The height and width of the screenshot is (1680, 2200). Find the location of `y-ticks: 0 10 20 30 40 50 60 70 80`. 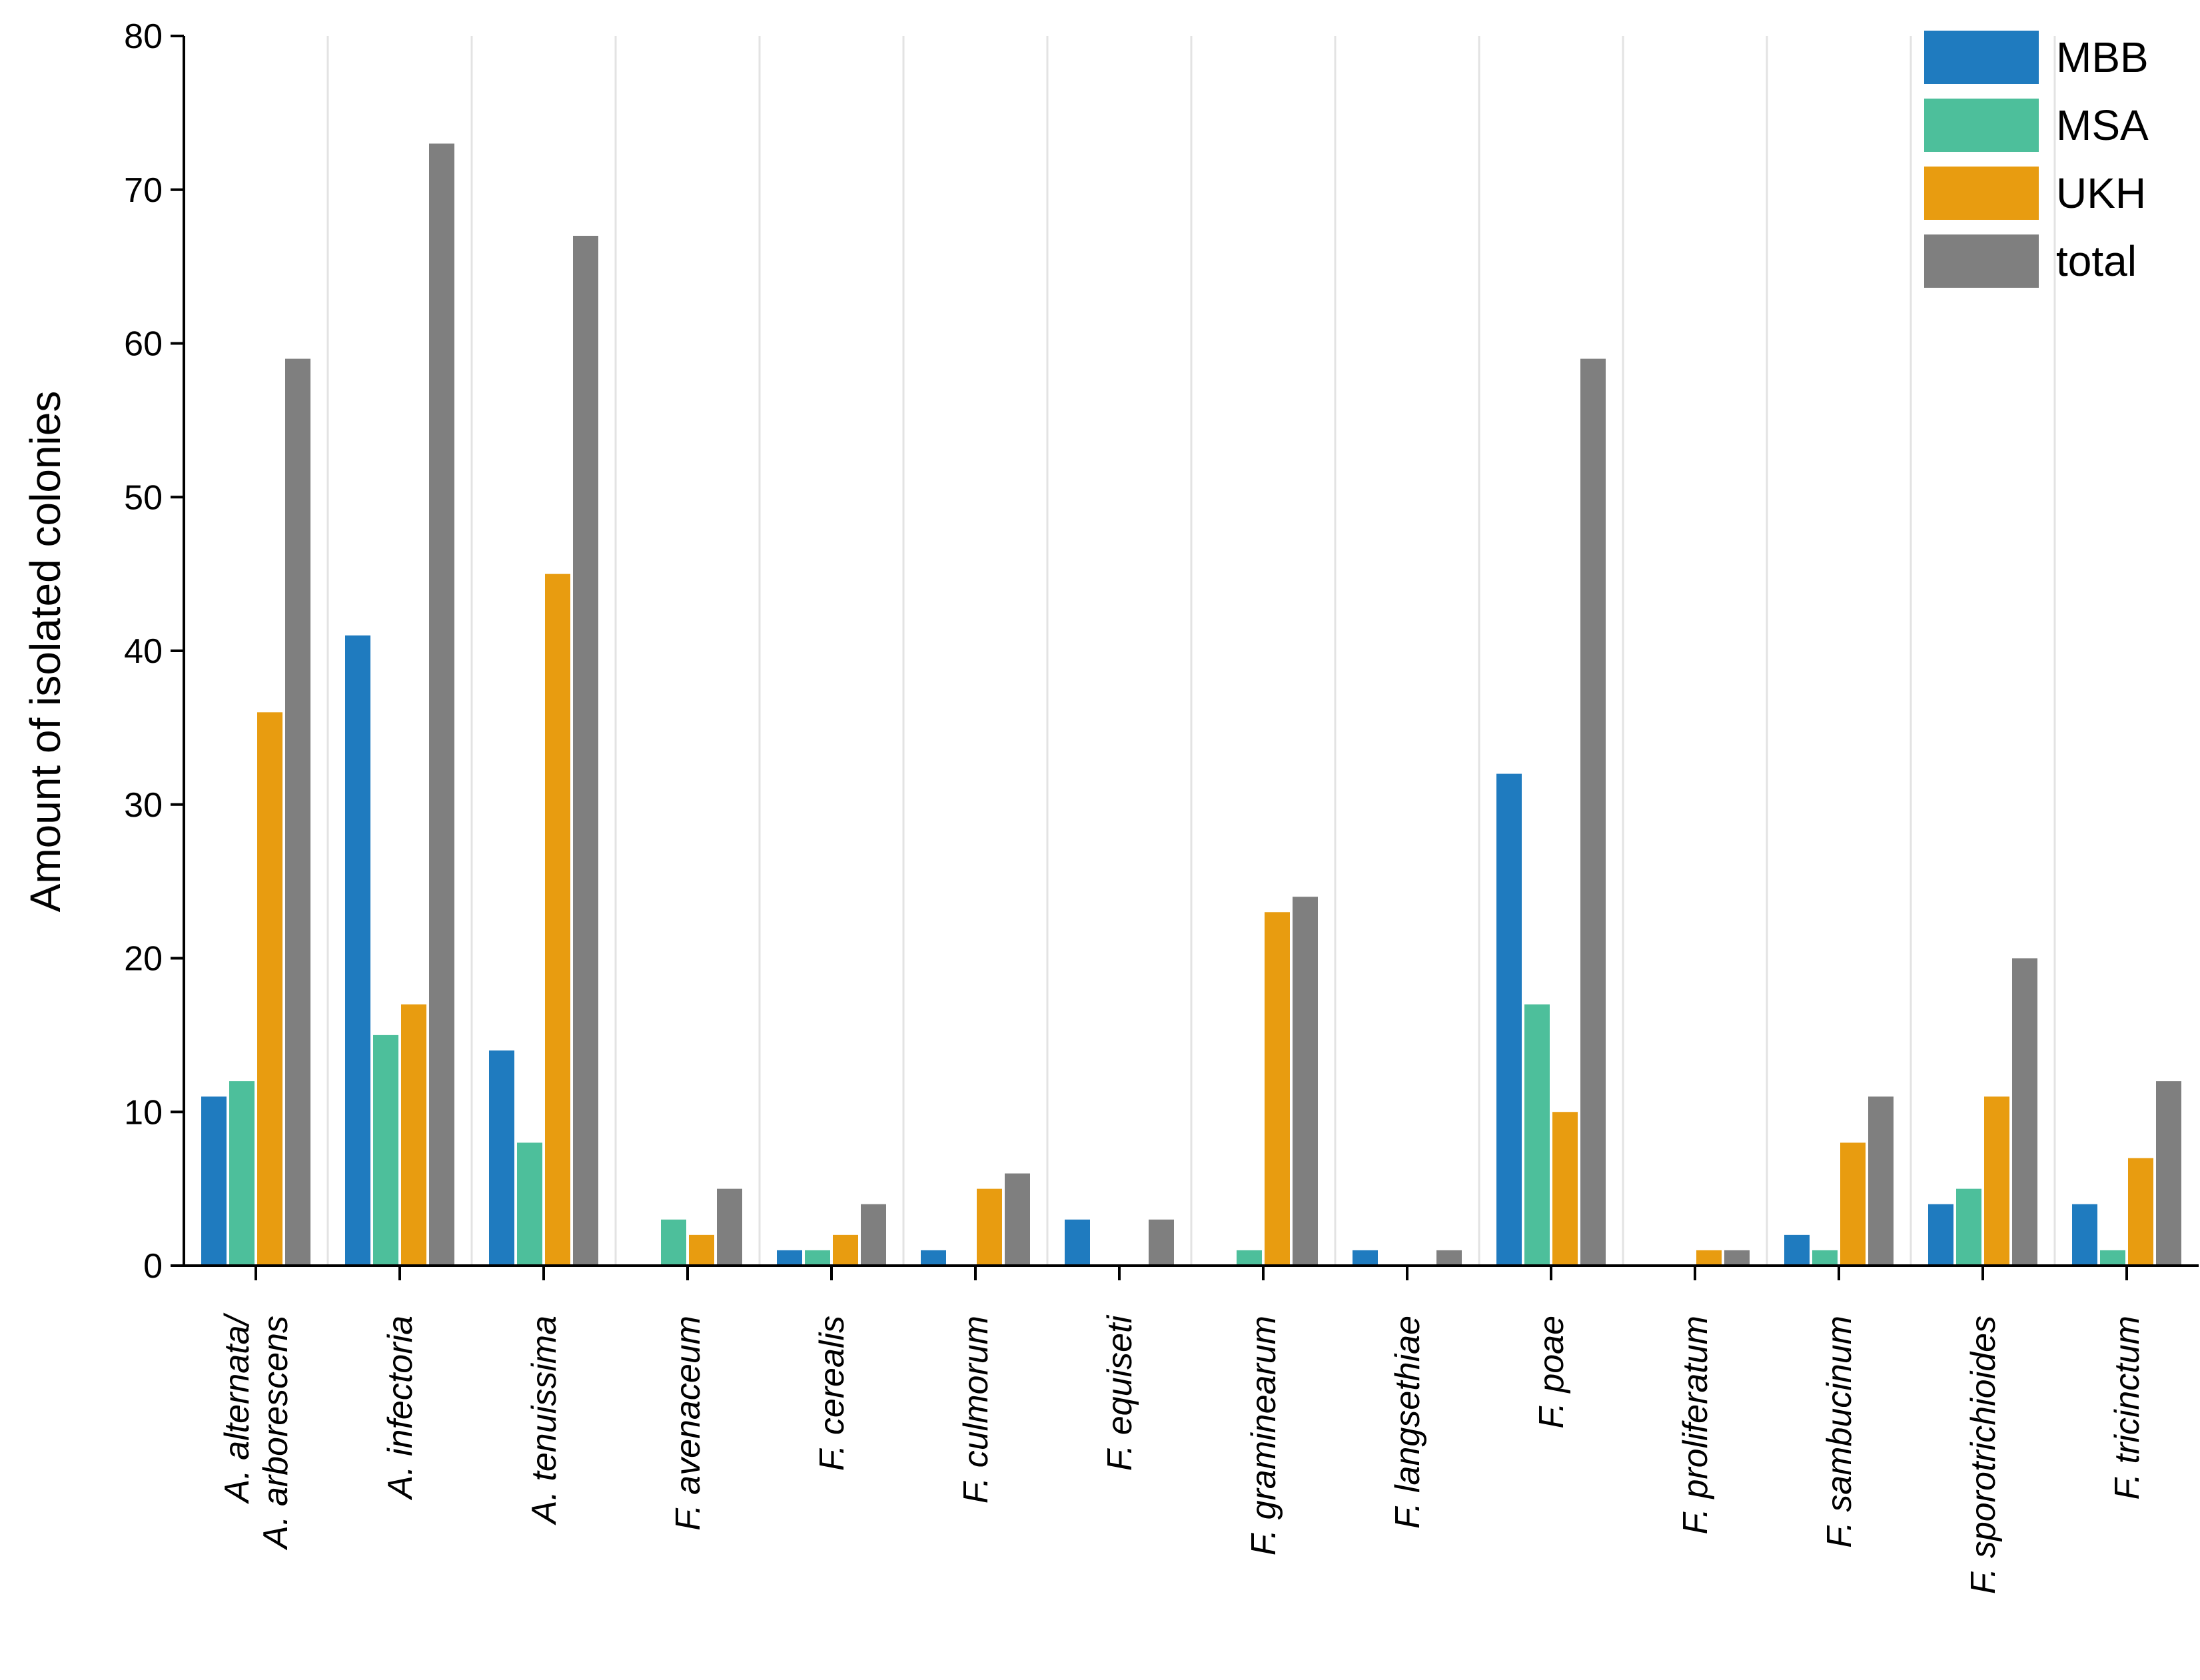

y-ticks: 0 10 20 30 40 50 60 70 80 is located at coordinates (154, 651).